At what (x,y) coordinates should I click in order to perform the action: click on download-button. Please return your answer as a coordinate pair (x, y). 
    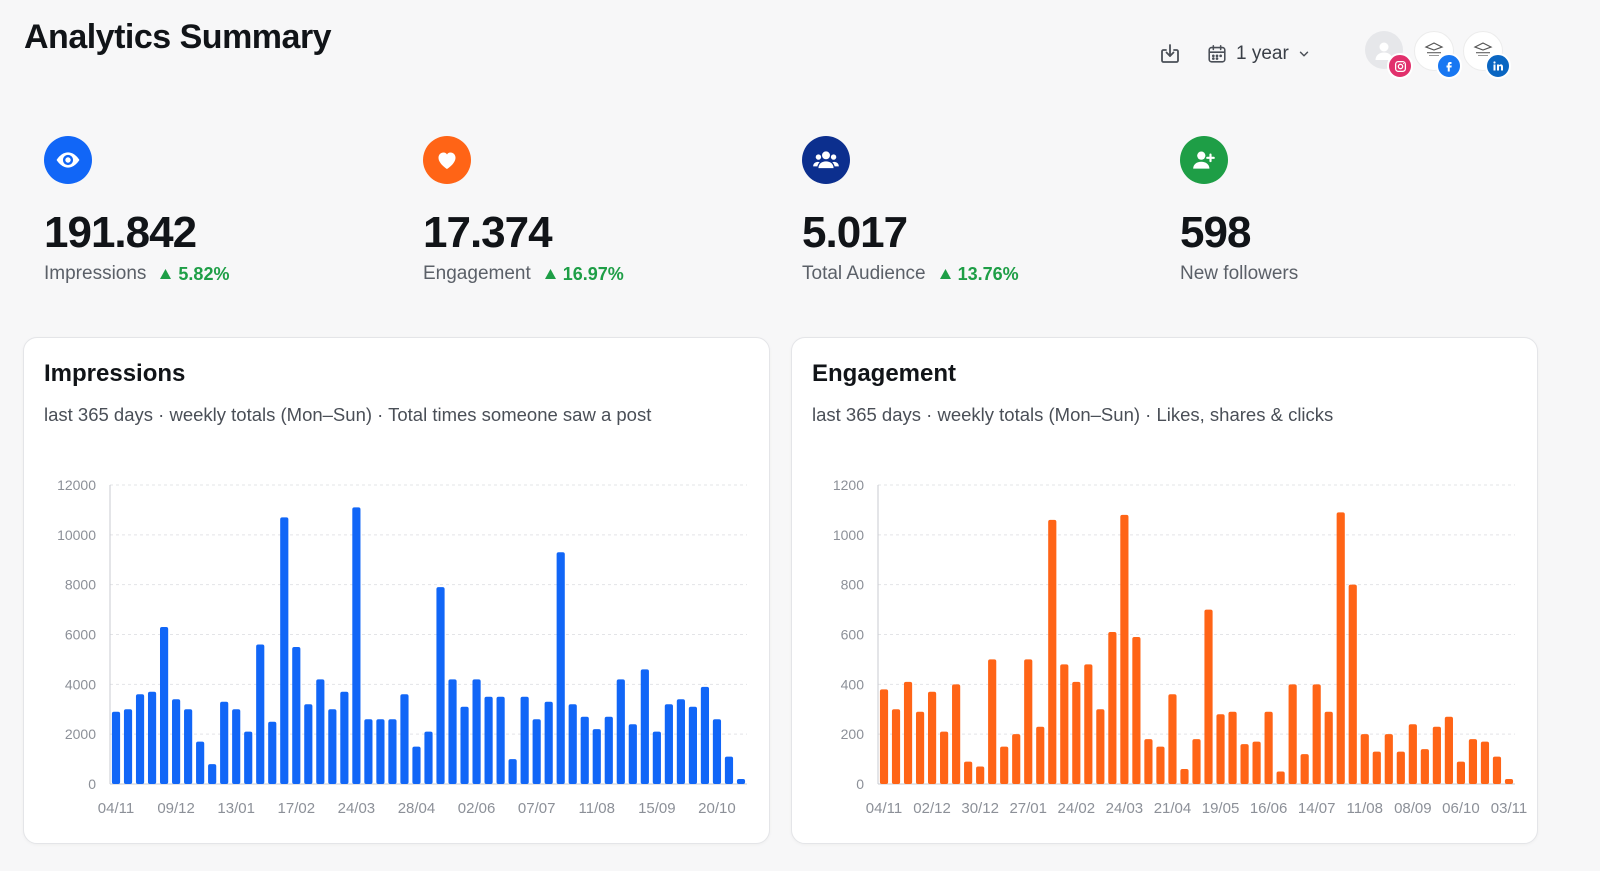
    Looking at the image, I should click on (1170, 54).